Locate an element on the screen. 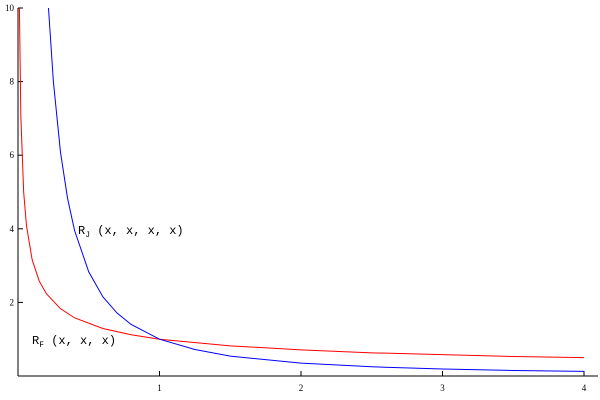 The image size is (600, 400). y-tick-label: 4 is located at coordinates (12, 229).